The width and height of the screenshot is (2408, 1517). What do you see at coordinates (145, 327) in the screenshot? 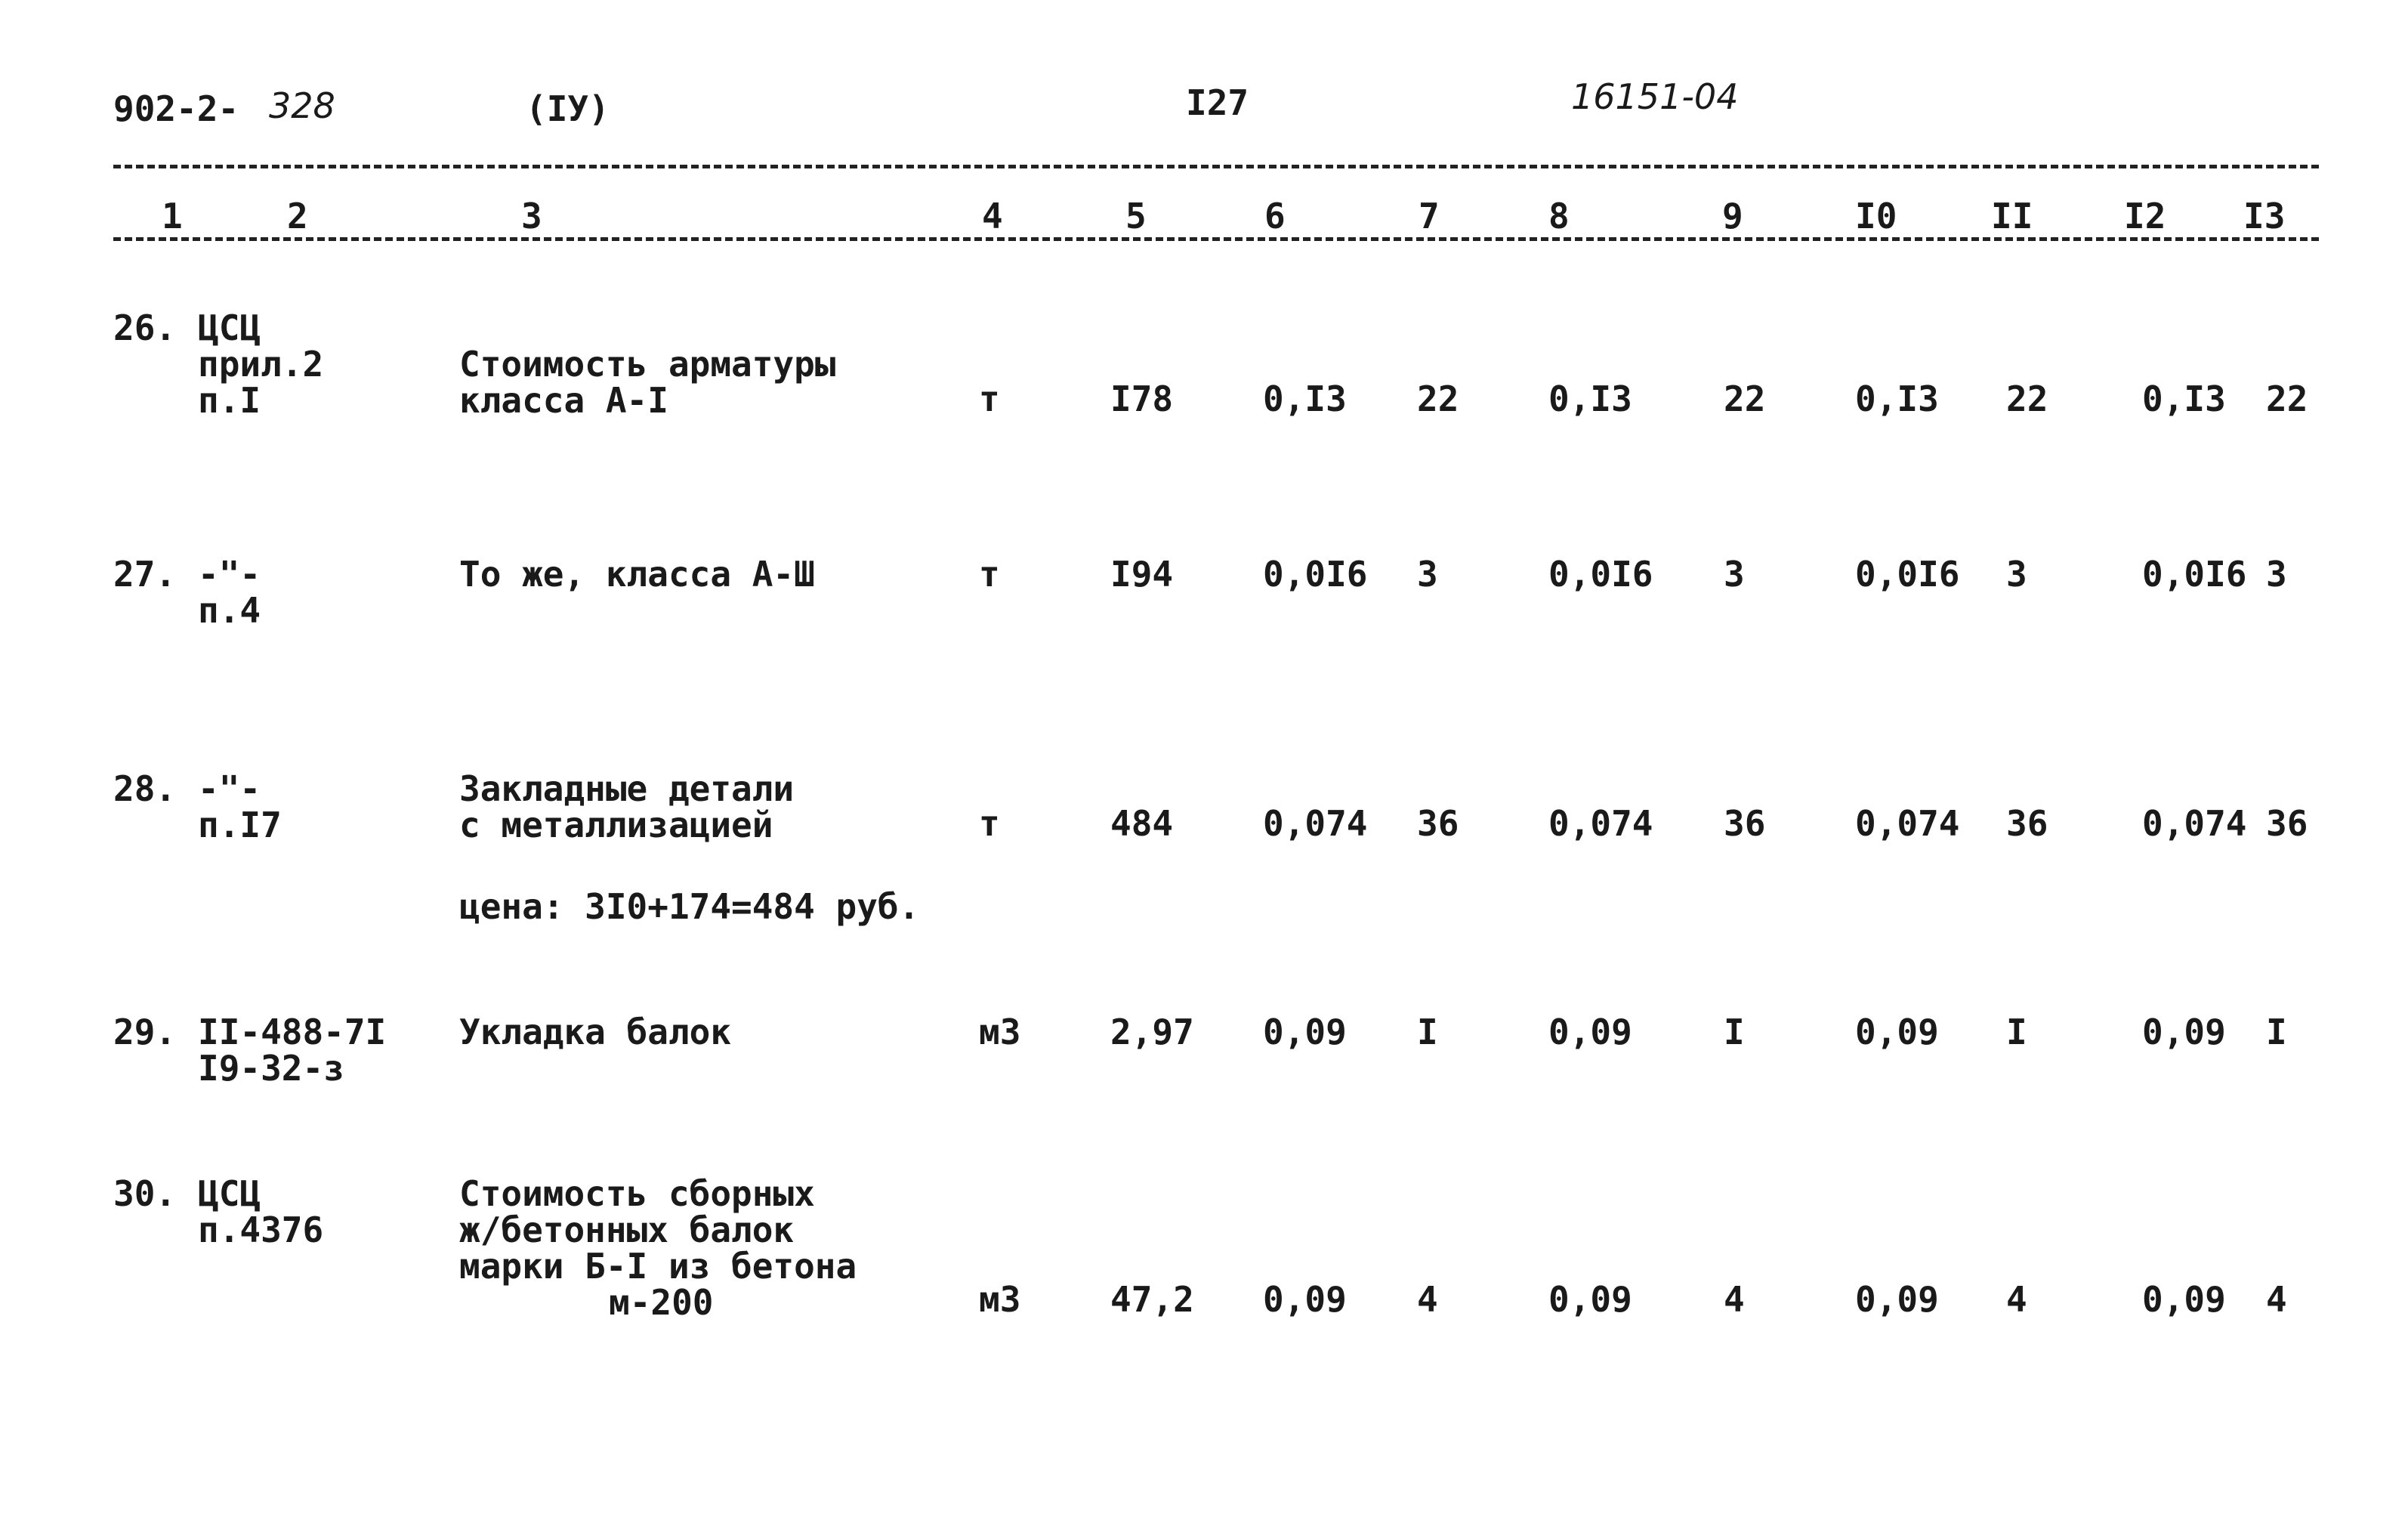
I see `row-number: 26.` at bounding box center [145, 327].